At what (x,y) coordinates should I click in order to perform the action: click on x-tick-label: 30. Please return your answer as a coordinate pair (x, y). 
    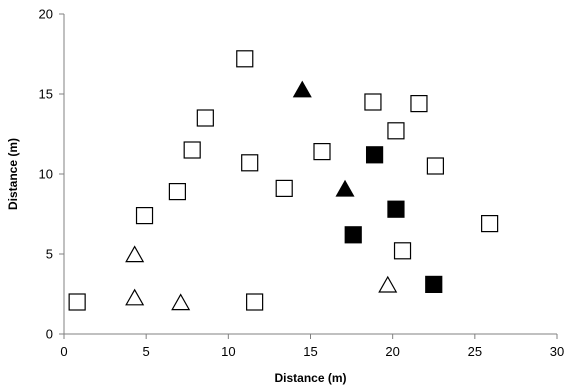
    Looking at the image, I should click on (557, 351).